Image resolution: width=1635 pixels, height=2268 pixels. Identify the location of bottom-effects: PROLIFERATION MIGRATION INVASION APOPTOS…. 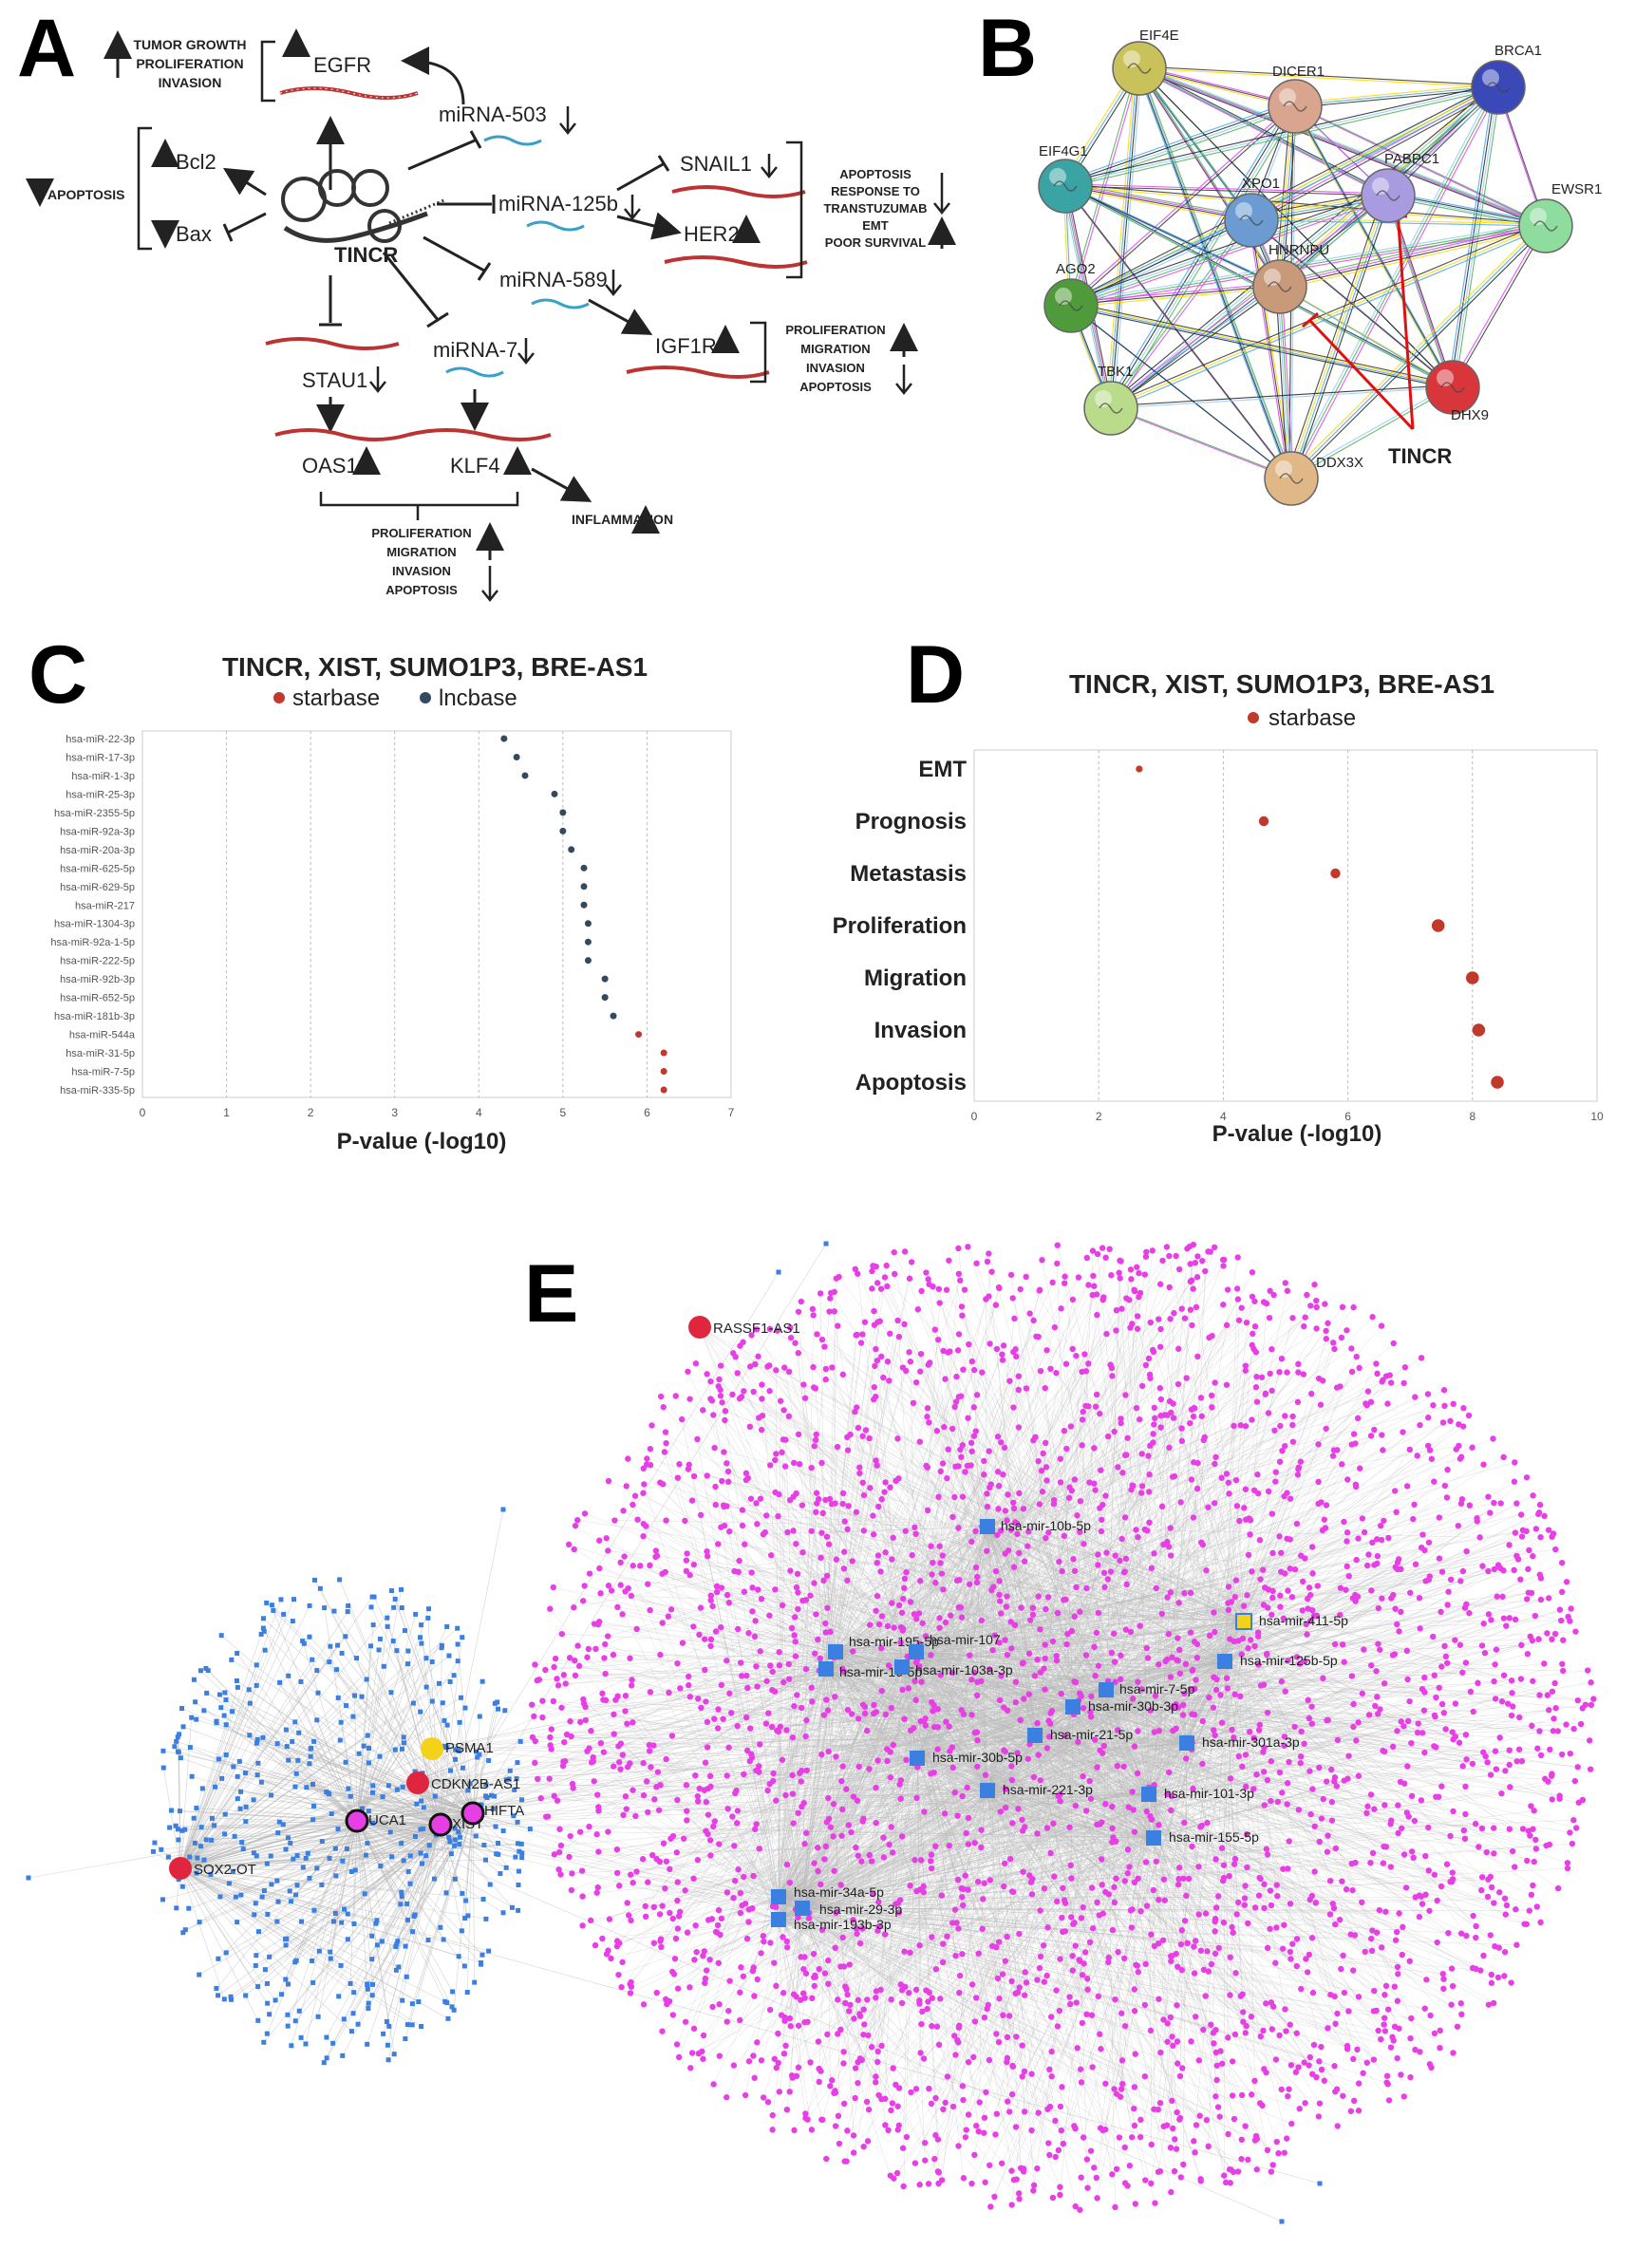
(419, 547).